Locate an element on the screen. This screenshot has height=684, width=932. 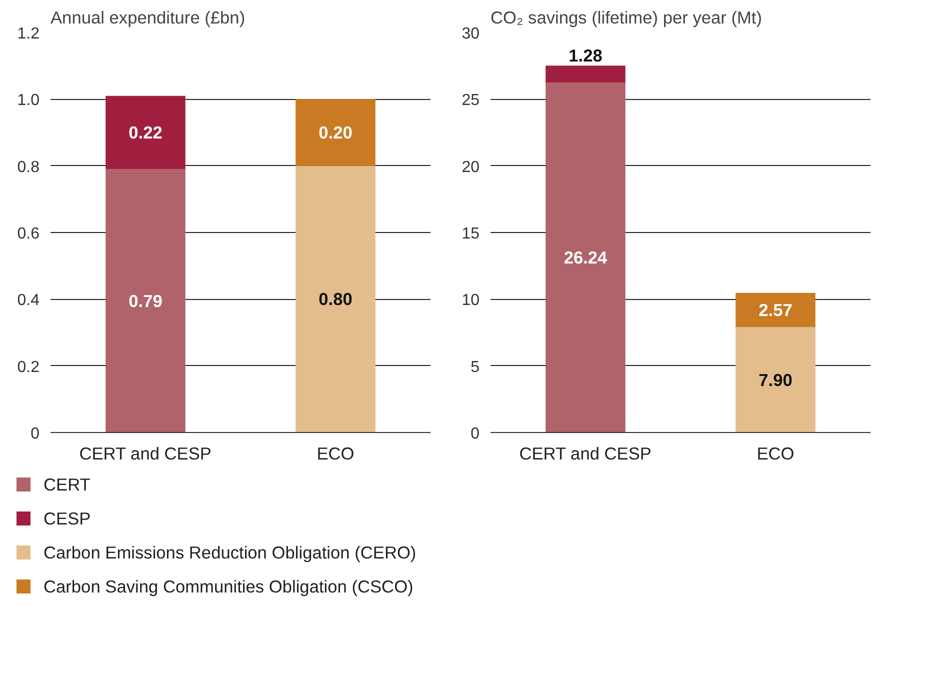
y-tick-label: 5 is located at coordinates (475, 367).